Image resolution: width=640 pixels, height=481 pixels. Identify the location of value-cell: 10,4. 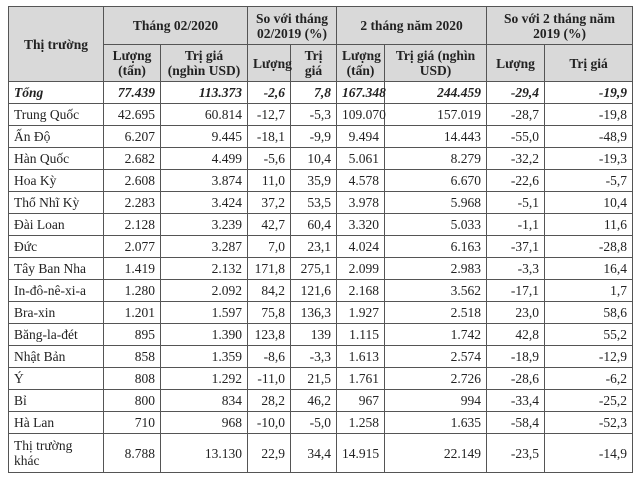
(313, 158).